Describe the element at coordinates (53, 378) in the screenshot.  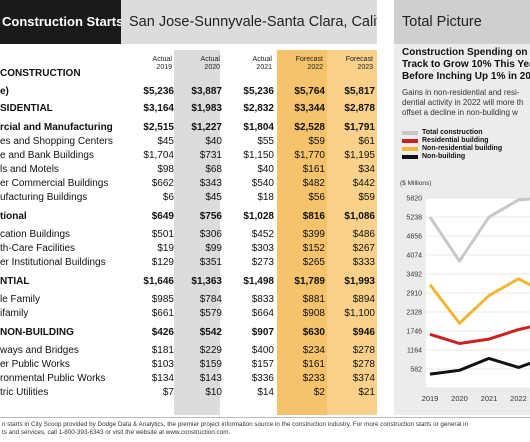
I see `row-label: ronmental Public Works` at that location.